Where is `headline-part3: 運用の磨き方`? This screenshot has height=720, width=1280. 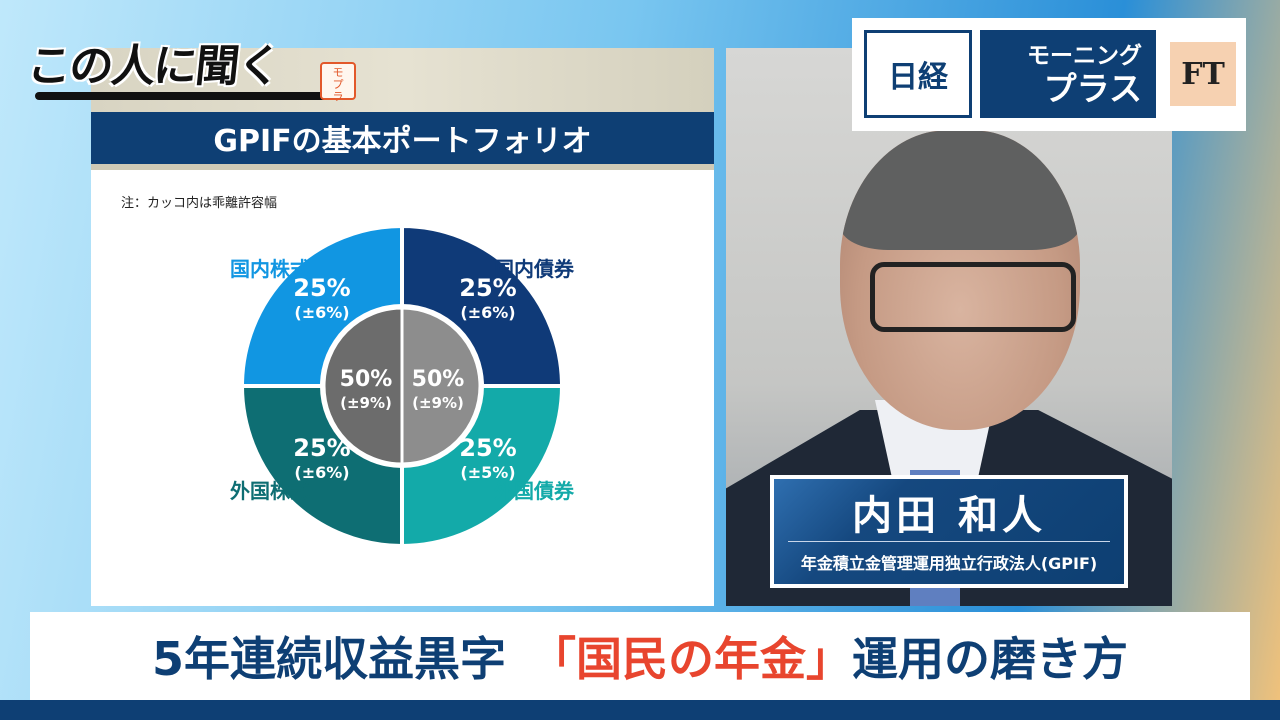
headline-part3: 運用の磨き方 is located at coordinates (990, 659).